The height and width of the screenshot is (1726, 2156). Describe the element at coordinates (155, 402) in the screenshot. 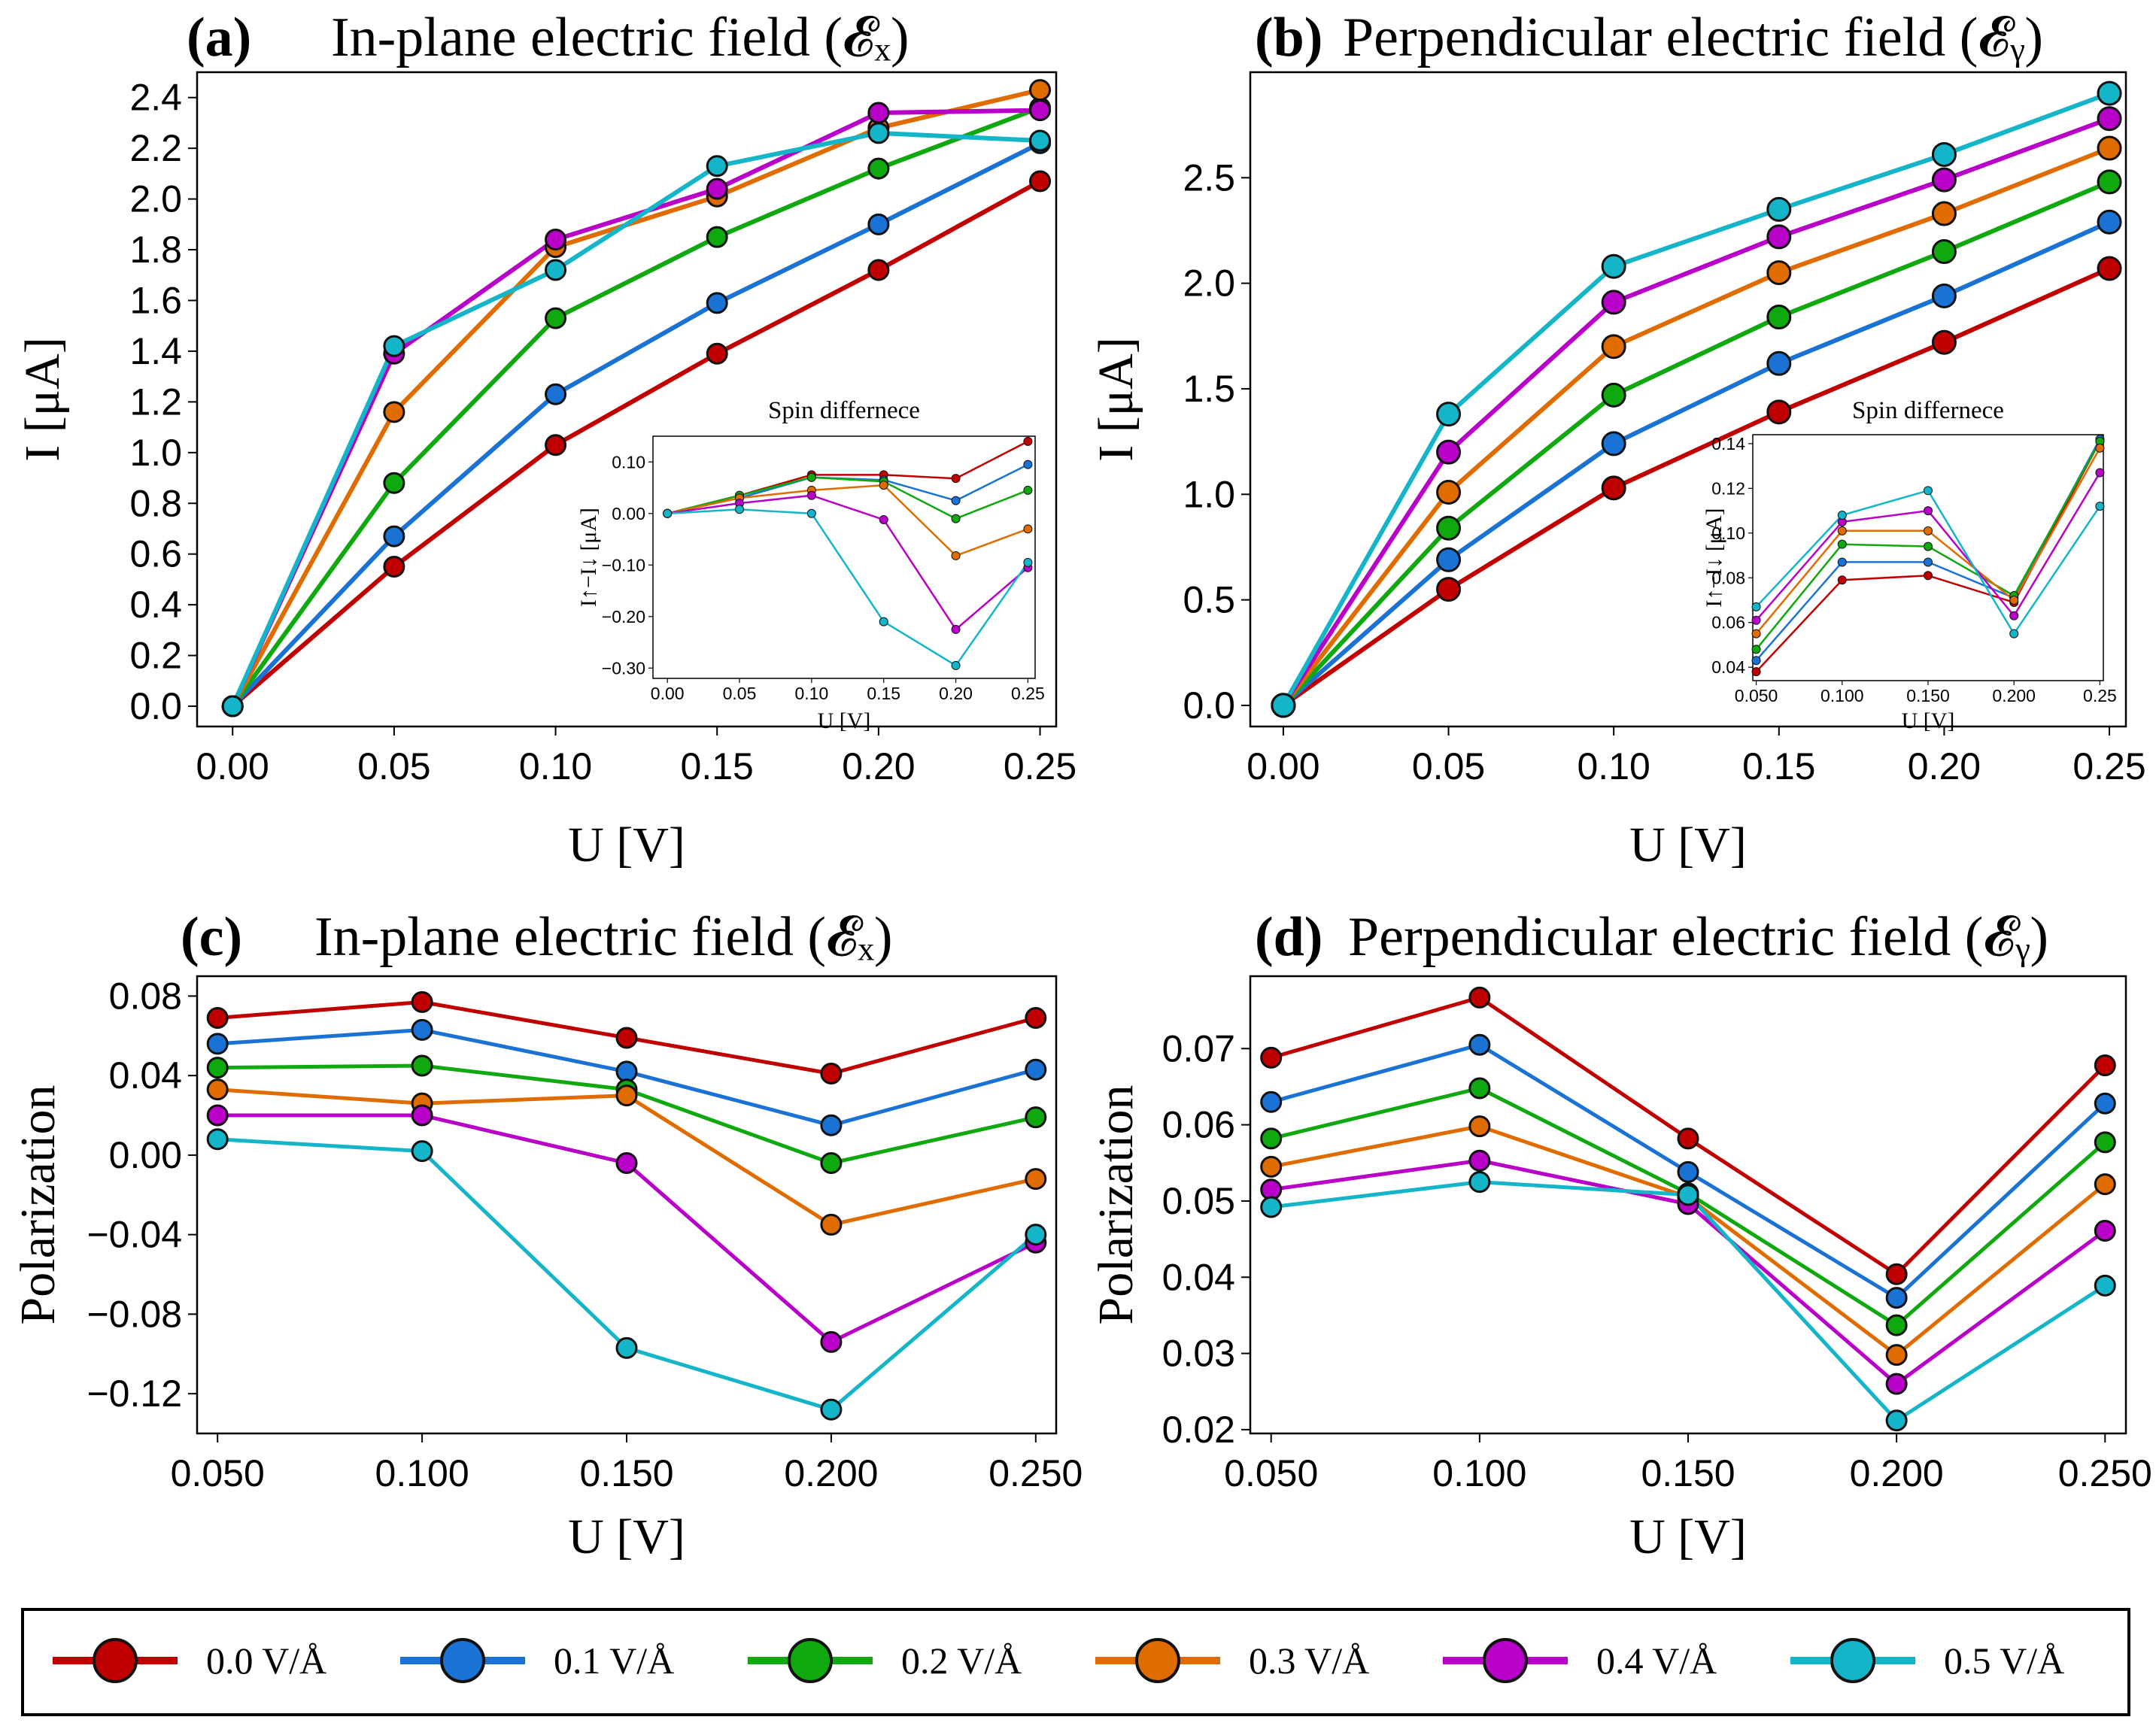

I see `a-ytick-label: 1.2` at that location.